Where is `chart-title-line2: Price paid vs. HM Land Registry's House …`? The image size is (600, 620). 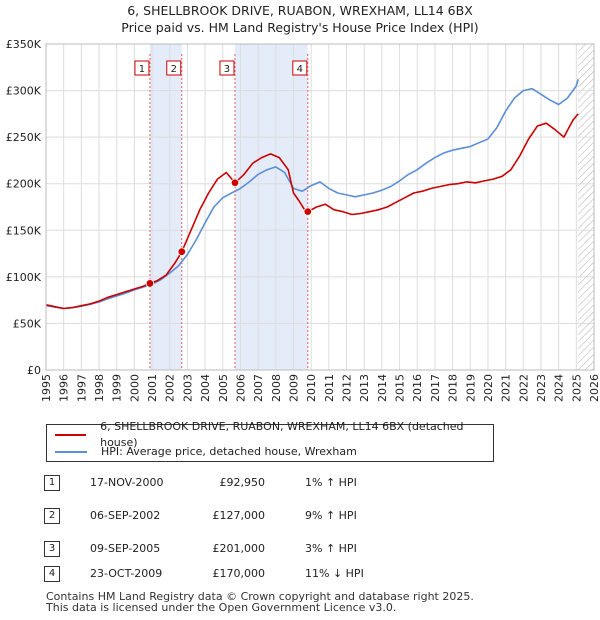
chart-title-line2: Price paid vs. HM Land Registry's House … is located at coordinates (300, 27).